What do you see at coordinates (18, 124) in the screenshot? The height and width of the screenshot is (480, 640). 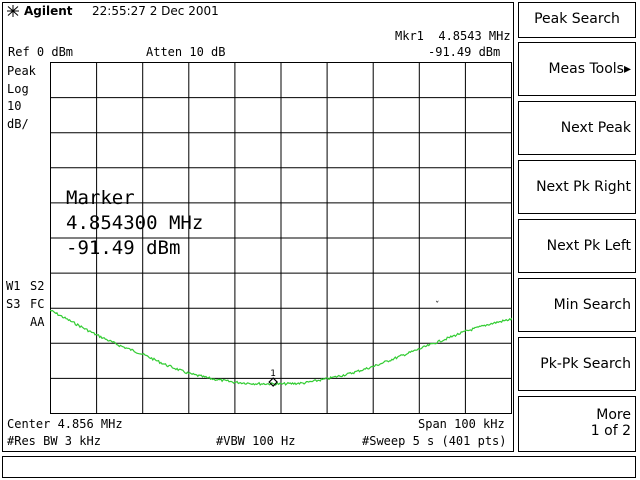 I see `scale-unit: dB/` at bounding box center [18, 124].